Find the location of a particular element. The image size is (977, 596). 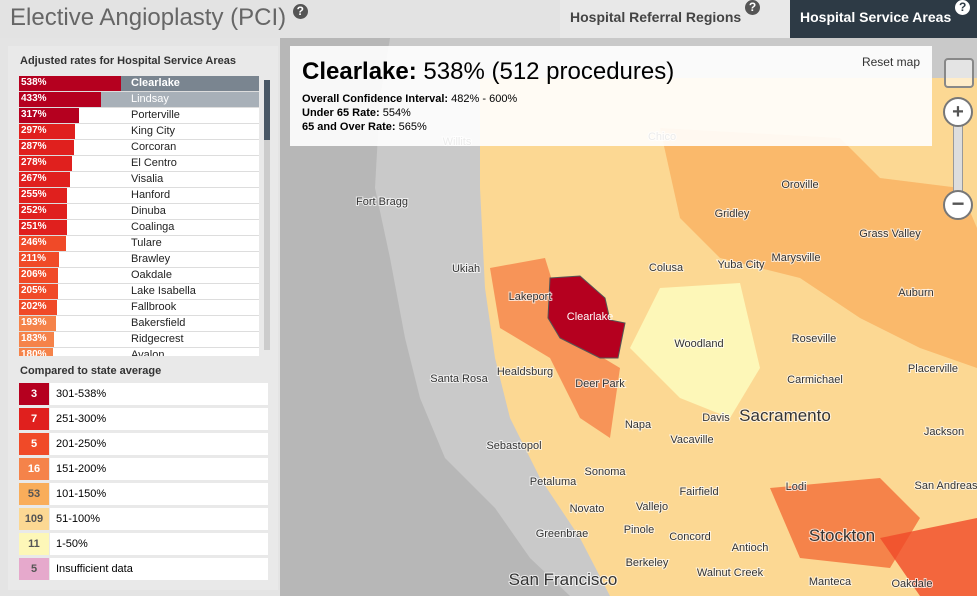

legend-item: 11 1-50% is located at coordinates (143, 544).